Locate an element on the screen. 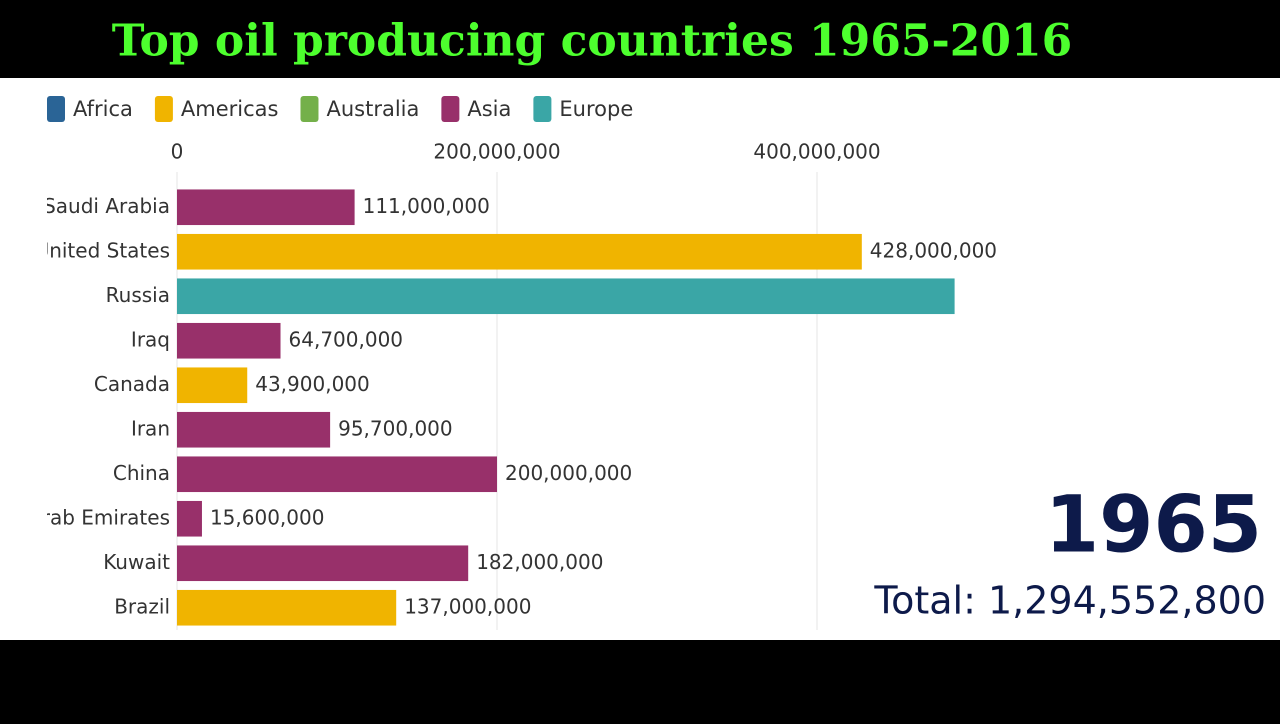 This screenshot has height=724, width=1280. legend-label: Americas is located at coordinates (230, 109).